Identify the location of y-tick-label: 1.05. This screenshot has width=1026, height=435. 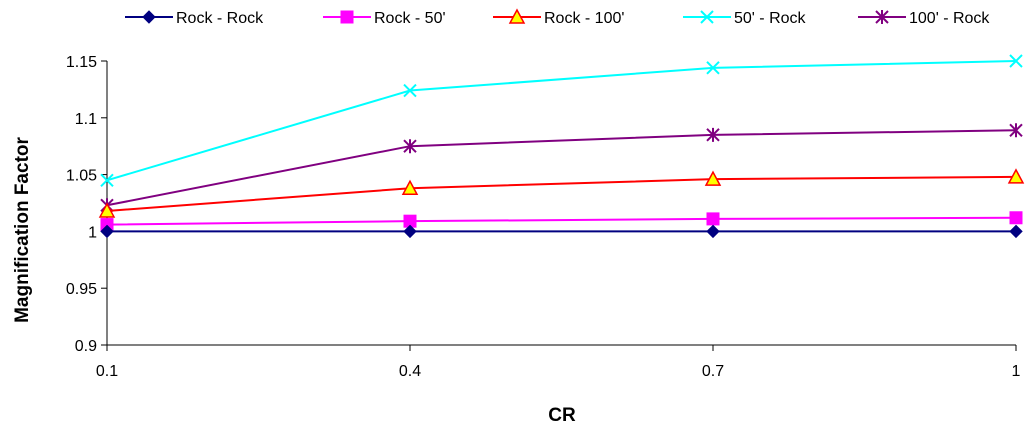
(81, 176).